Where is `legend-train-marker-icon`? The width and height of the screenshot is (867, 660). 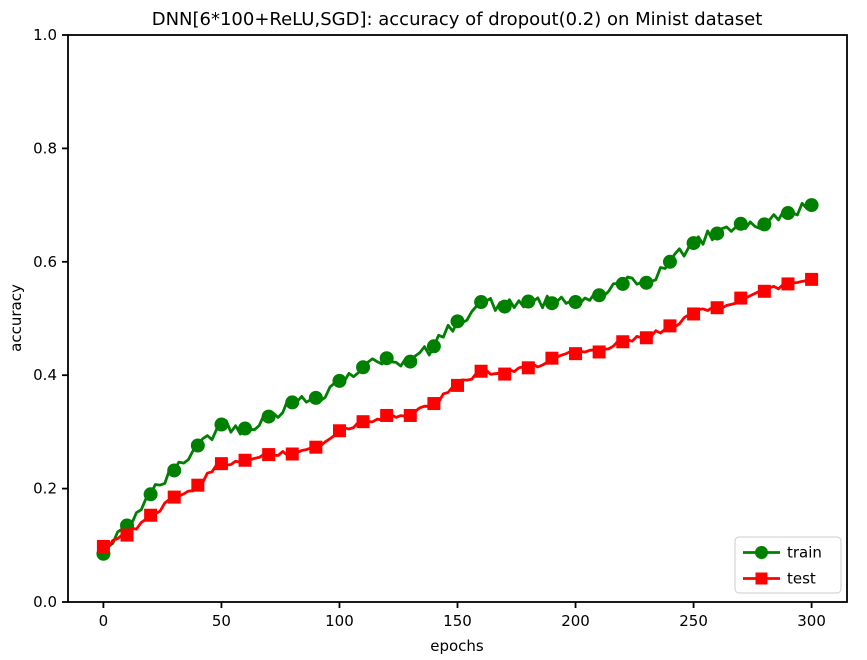 legend-train-marker-icon is located at coordinates (761, 552).